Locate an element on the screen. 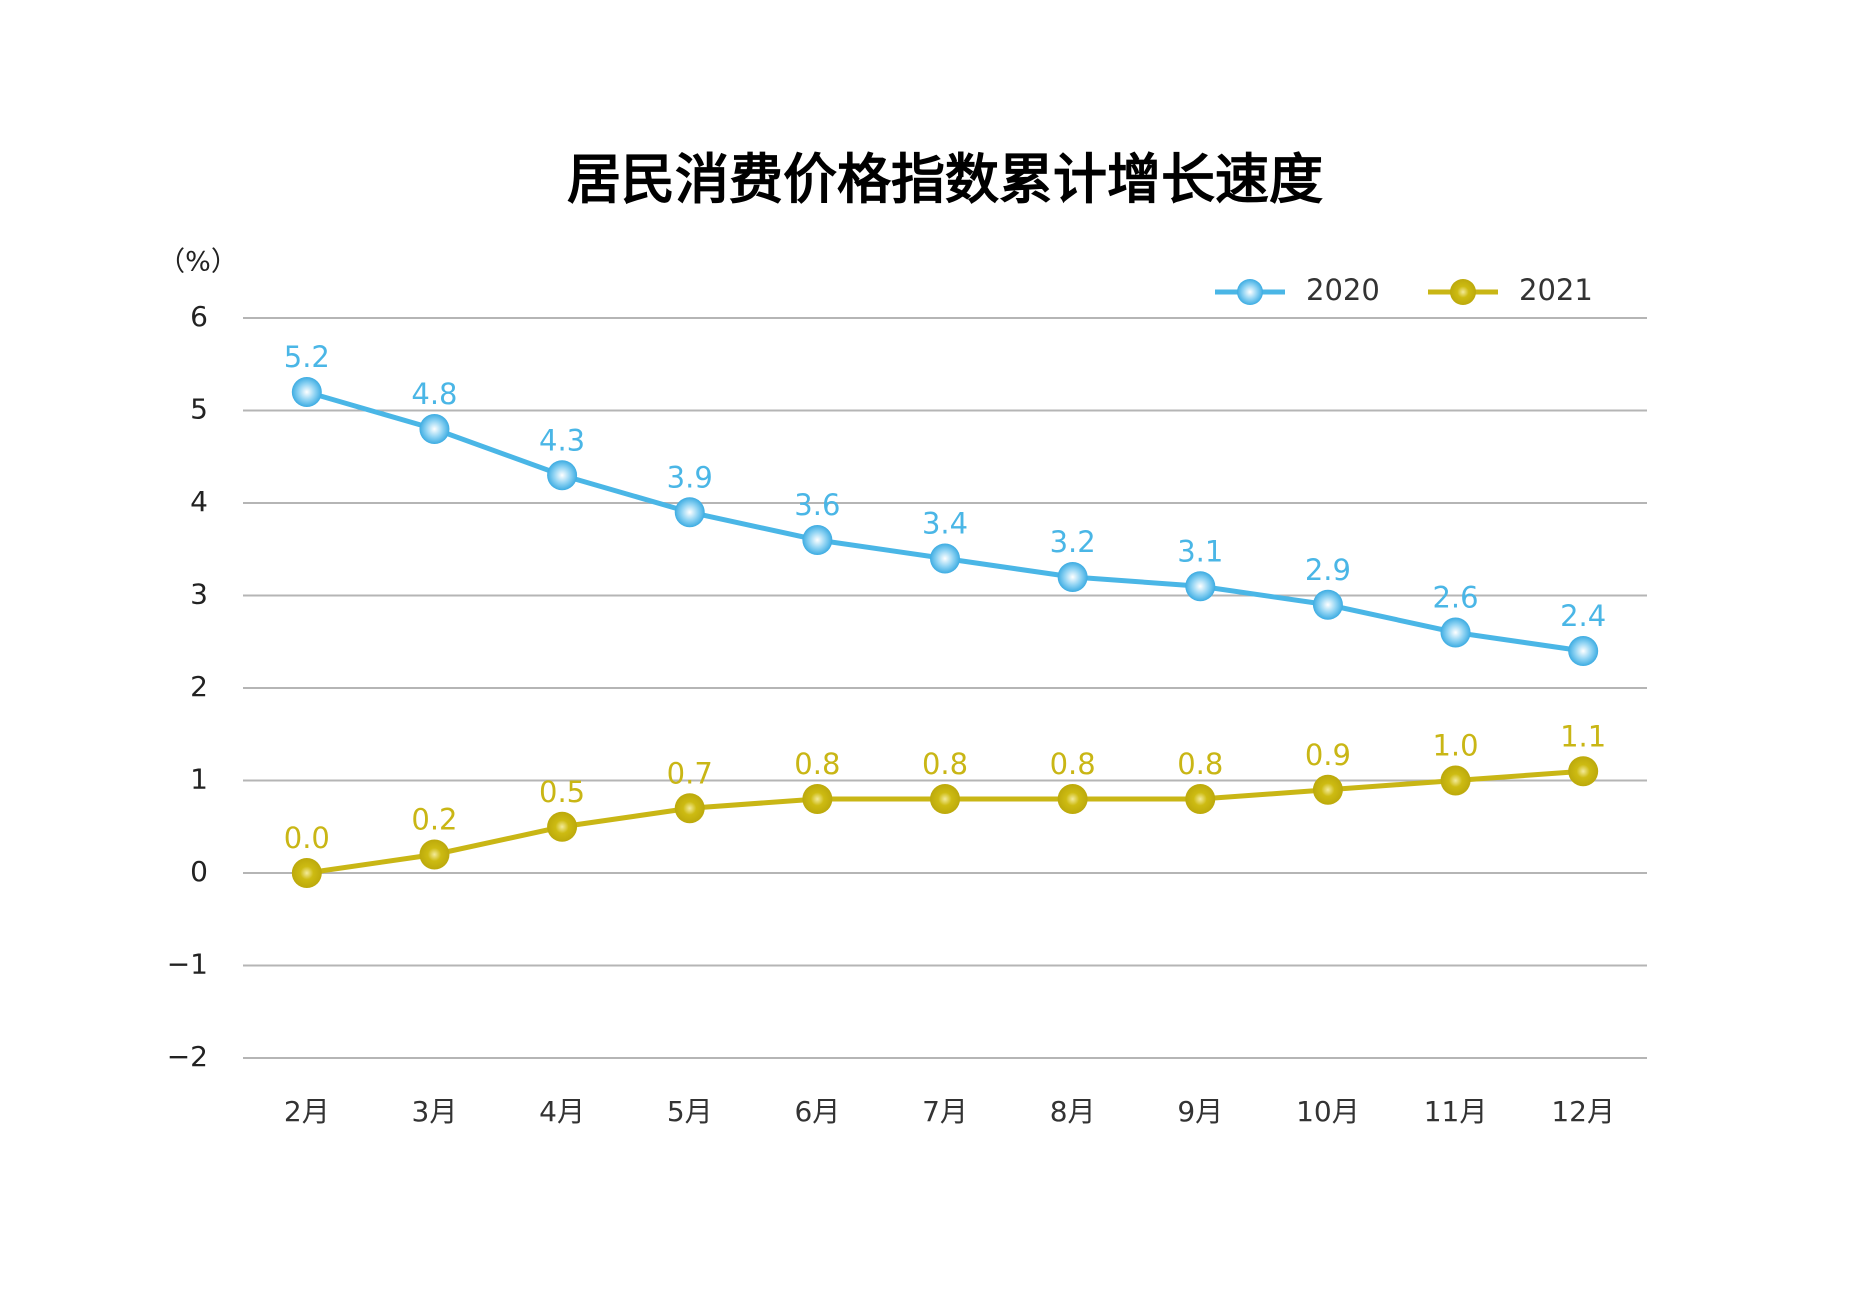 The image size is (1849, 1291). chart-title: 居民消费价格指数累计增长速度 is located at coordinates (945, 179).